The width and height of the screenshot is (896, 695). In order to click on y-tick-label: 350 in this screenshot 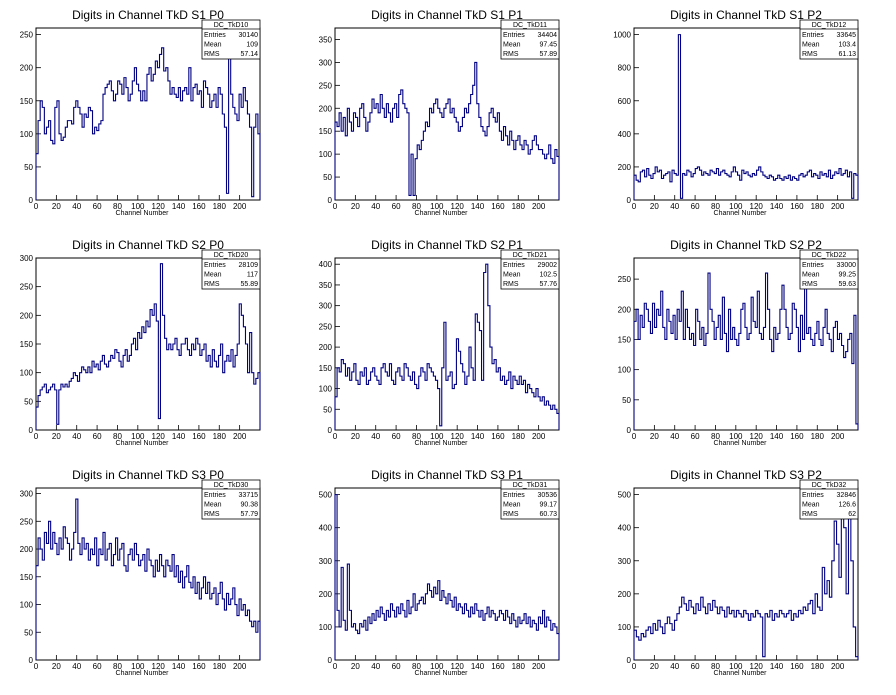, I will do `click(326, 39)`.